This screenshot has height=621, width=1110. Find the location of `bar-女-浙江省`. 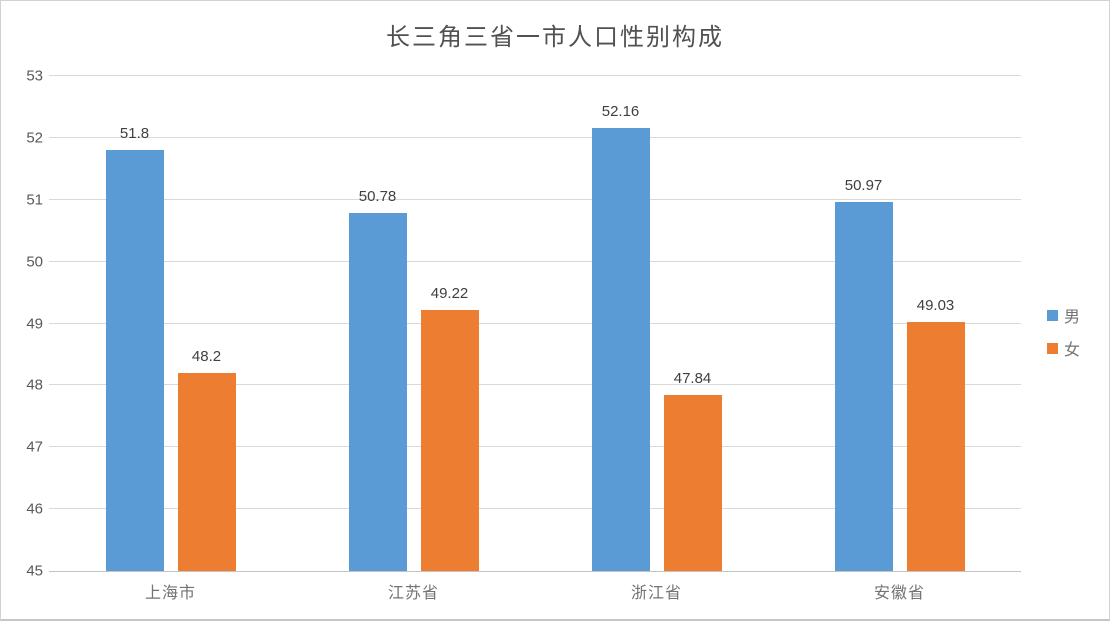

bar-女-浙江省 is located at coordinates (692, 483).